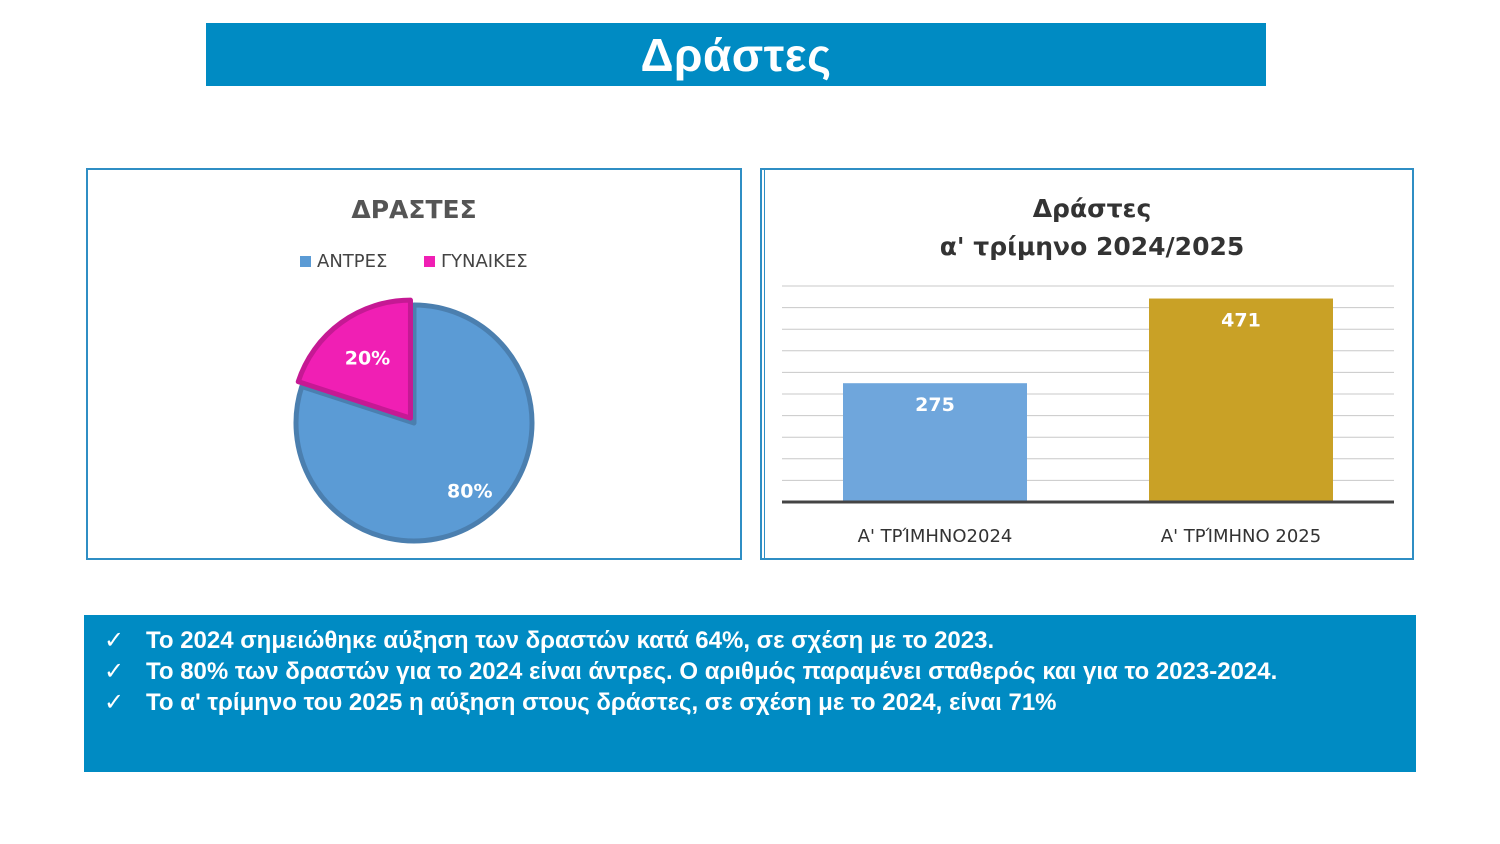 This screenshot has height=844, width=1500. Describe the element at coordinates (1241, 536) in the screenshot. I see `x-tick-label: Α' ΤΡΊΜΗΝΟ 2025` at that location.